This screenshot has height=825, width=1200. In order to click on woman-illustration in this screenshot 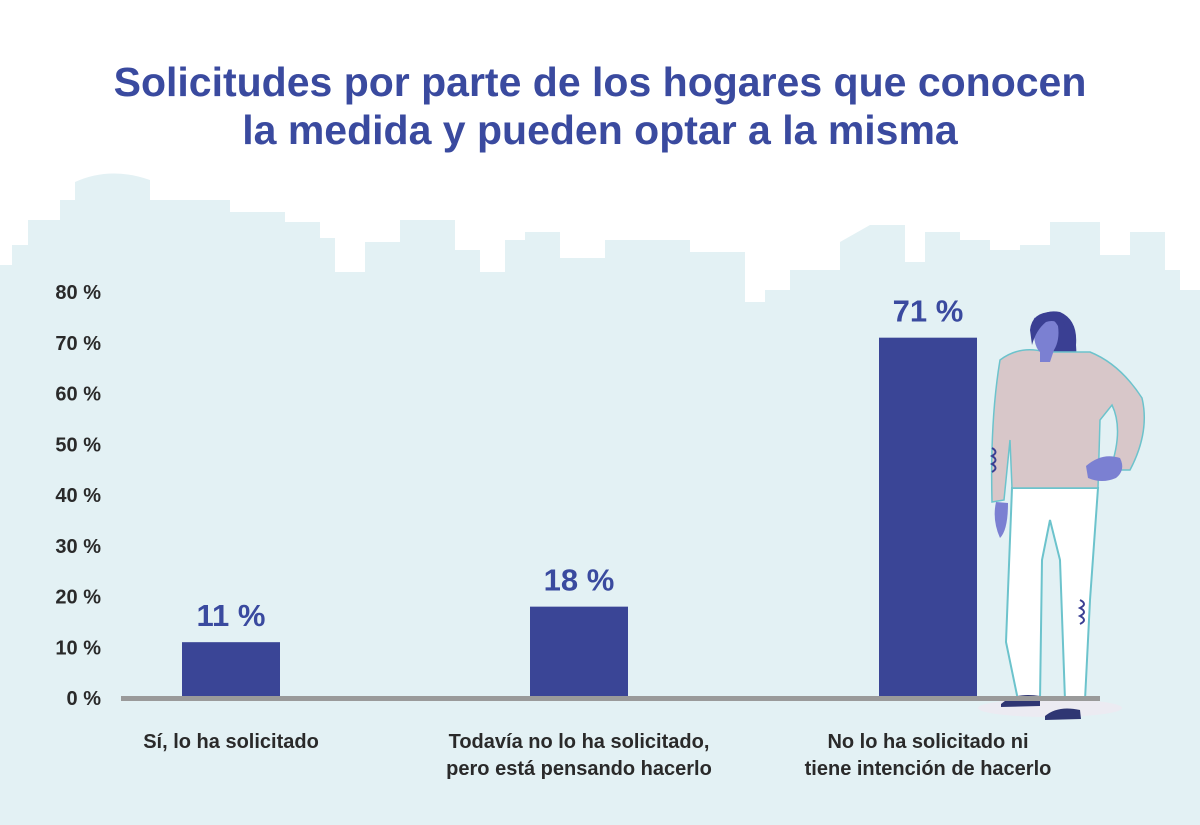, I will do `click(1061, 515)`.